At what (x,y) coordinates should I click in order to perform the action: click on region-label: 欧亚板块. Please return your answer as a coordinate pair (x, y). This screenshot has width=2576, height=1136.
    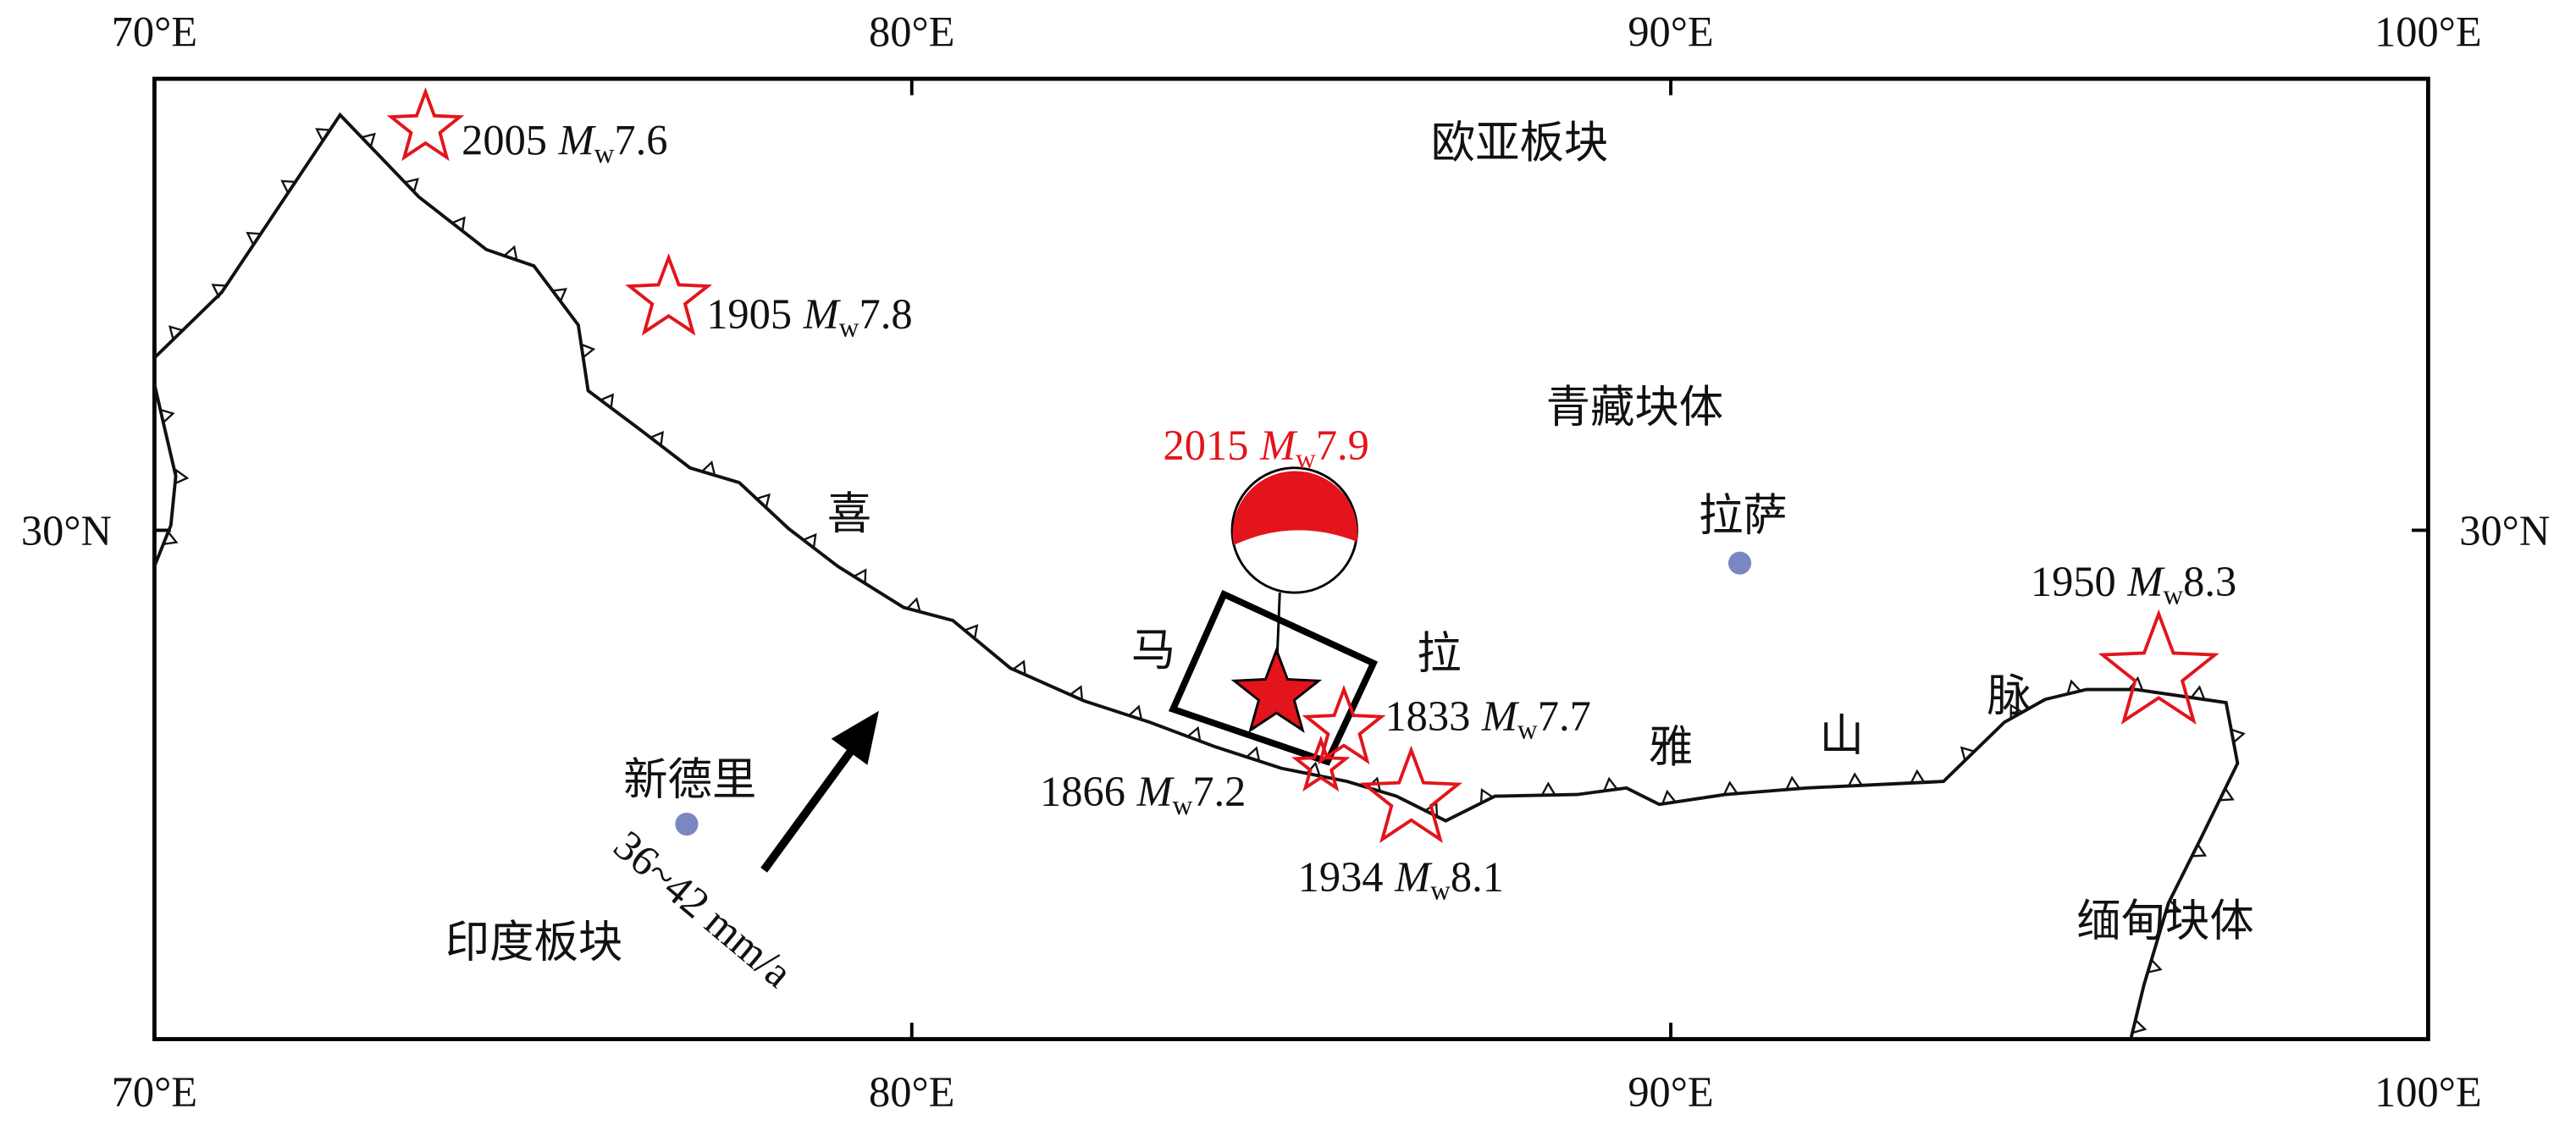
    Looking at the image, I should click on (1519, 142).